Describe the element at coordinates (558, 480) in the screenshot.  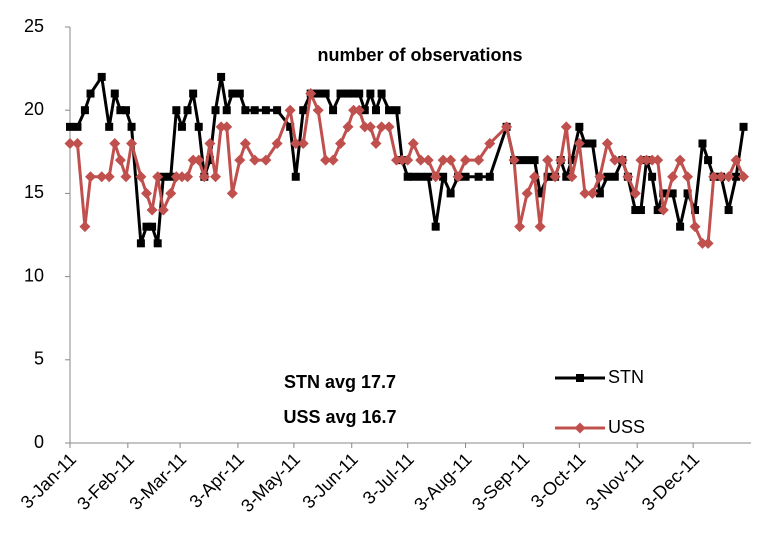
I see `x-tick-label: 3-Oct-11` at that location.